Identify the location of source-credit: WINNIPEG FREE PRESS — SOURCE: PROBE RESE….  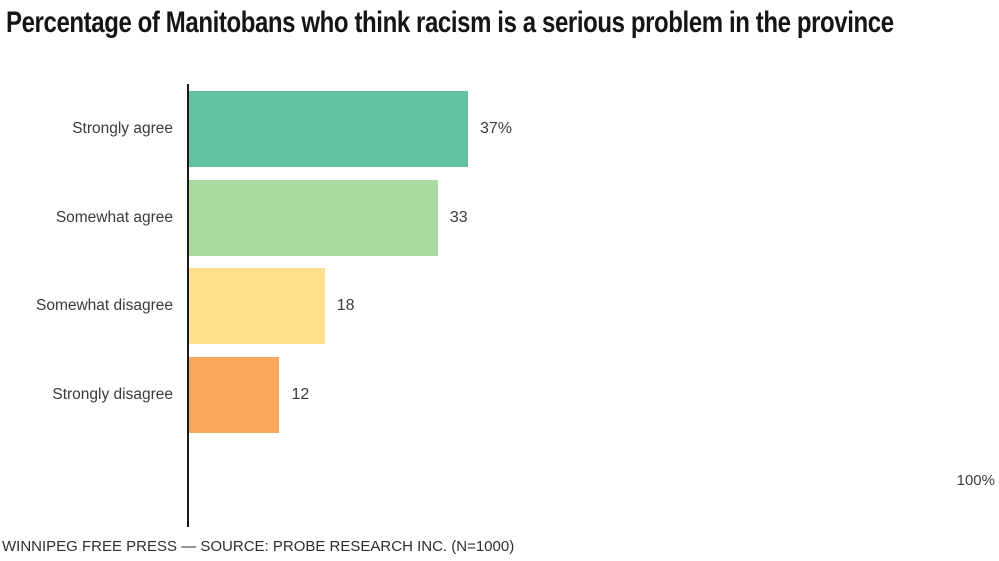
(258, 546).